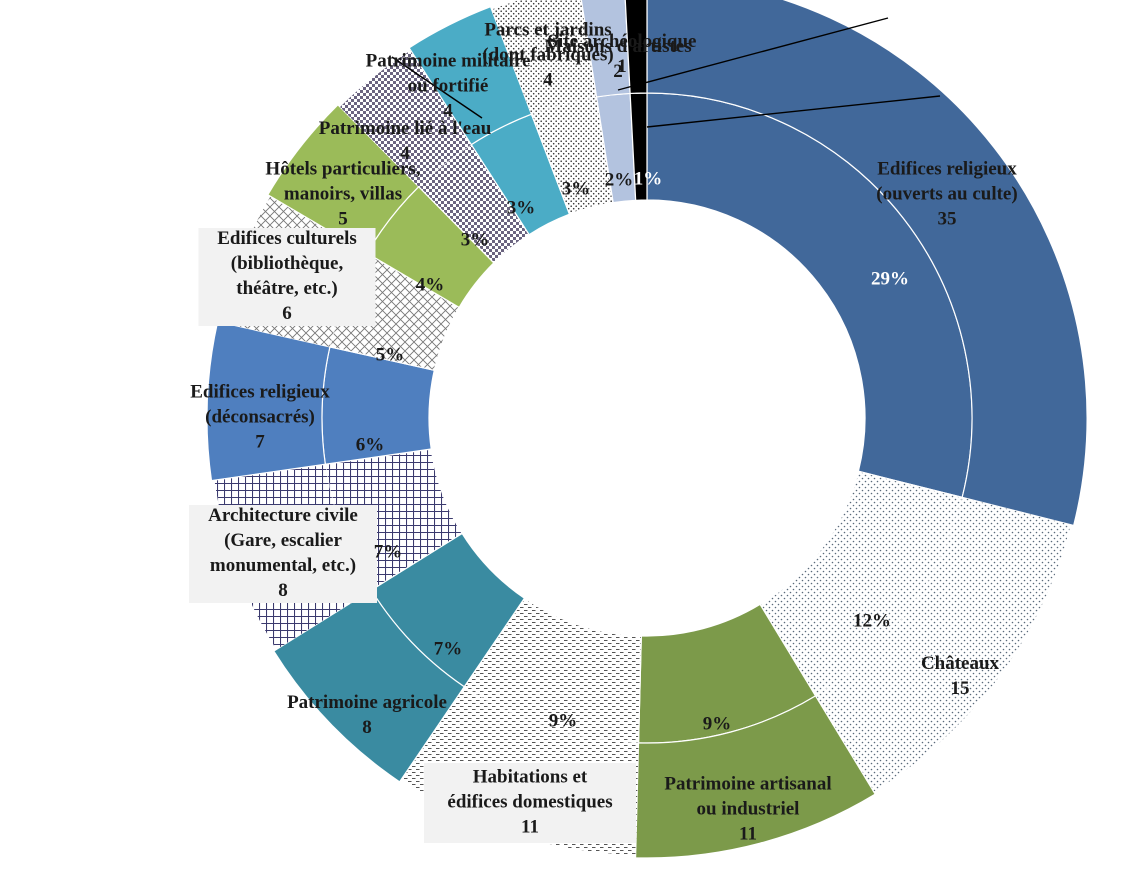  Describe the element at coordinates (430, 284) in the screenshot. I see `percent-label: 4%` at that location.